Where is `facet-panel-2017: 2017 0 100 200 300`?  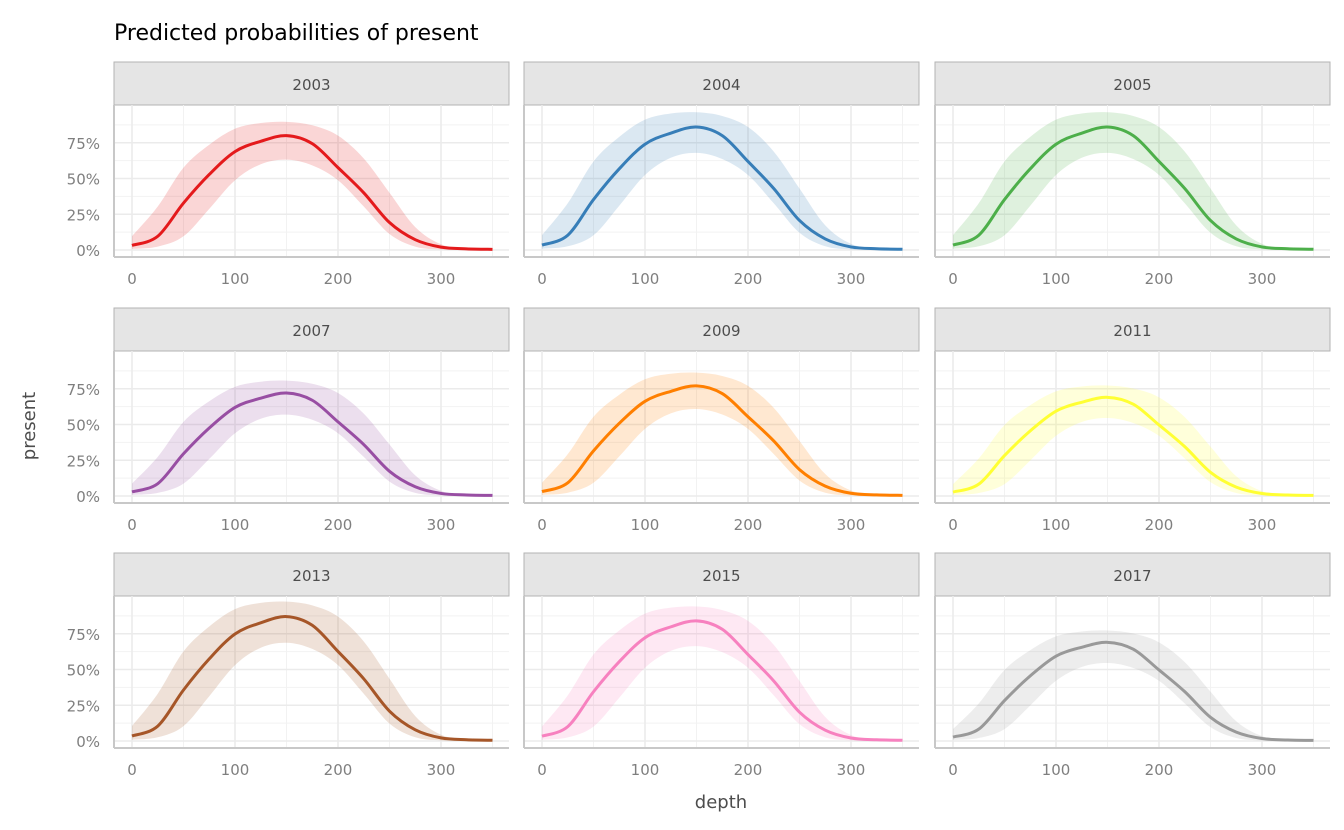 facet-panel-2017: 2017 0 100 200 300 is located at coordinates (1132, 665).